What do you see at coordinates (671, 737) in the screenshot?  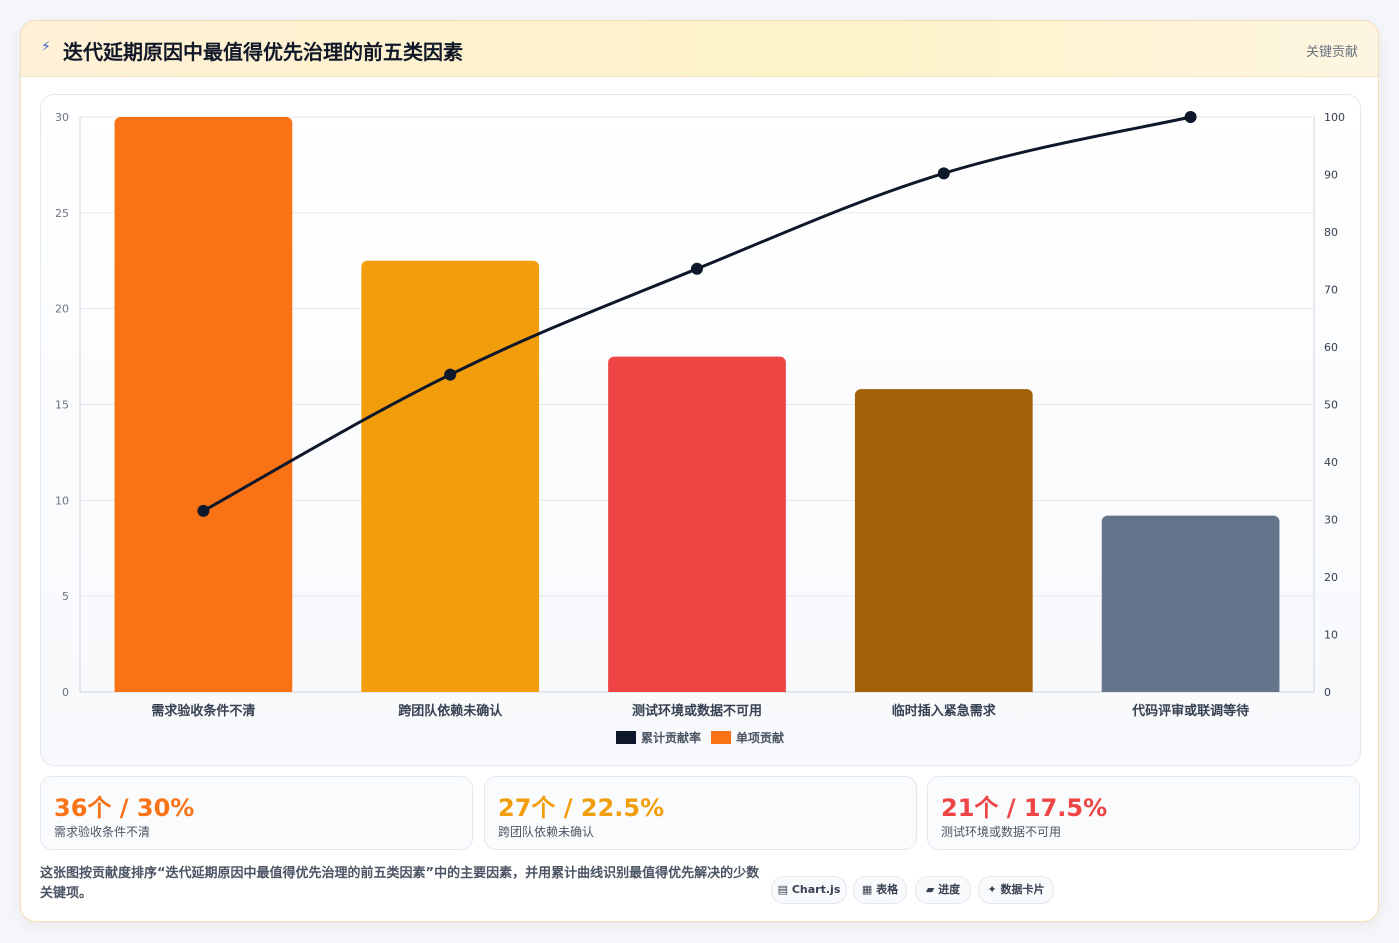 I see `legend-label: 累计贡献率` at bounding box center [671, 737].